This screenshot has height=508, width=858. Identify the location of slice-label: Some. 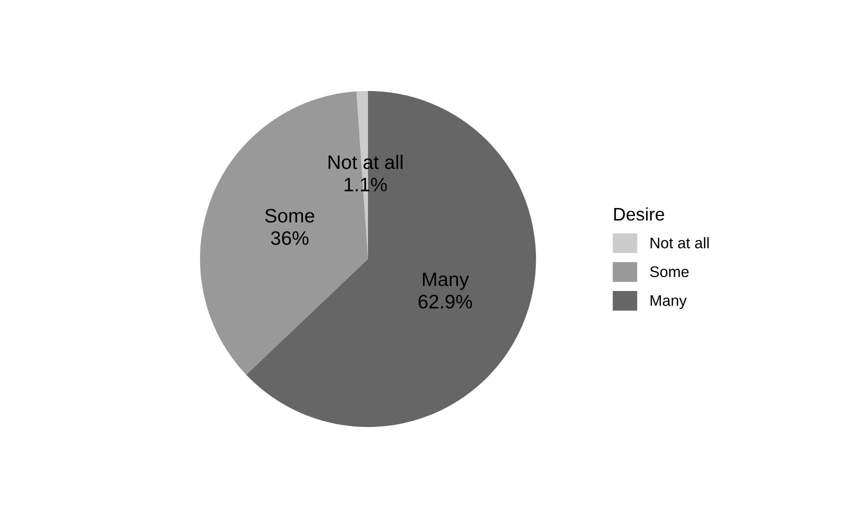
(289, 215).